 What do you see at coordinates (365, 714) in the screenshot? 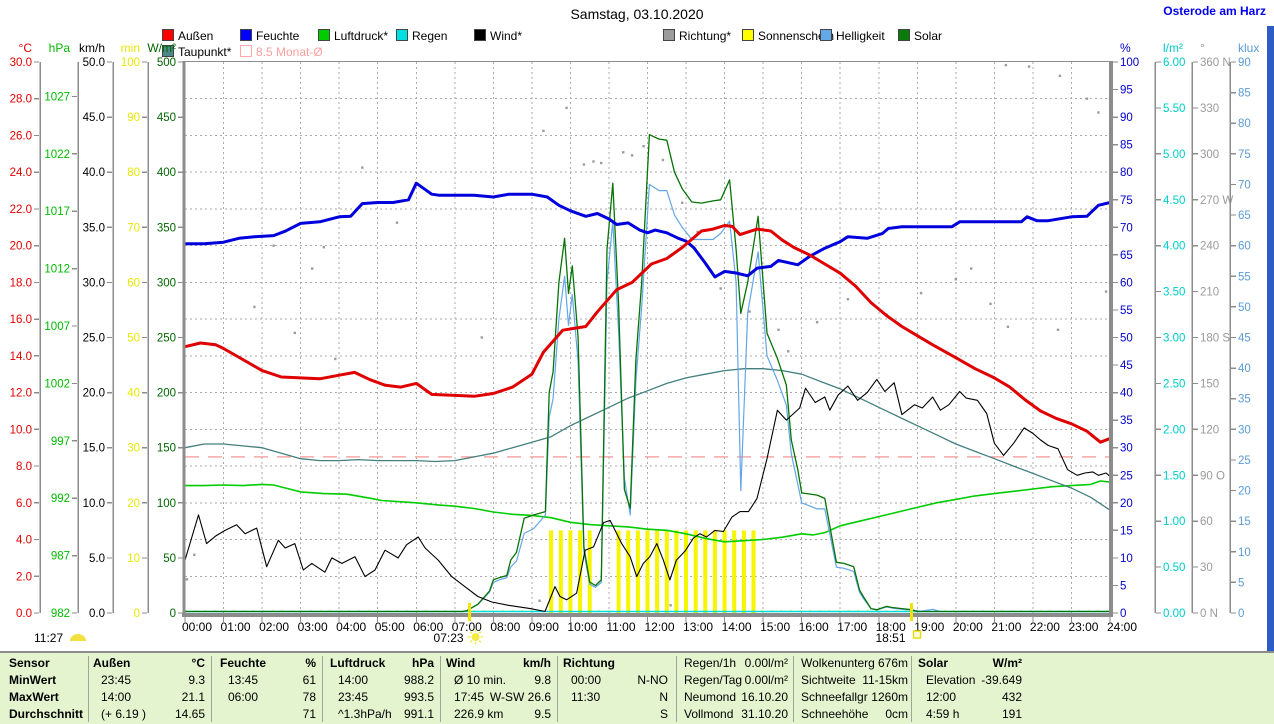
I see `luftdruck-label: ^1.3hPa/h` at bounding box center [365, 714].